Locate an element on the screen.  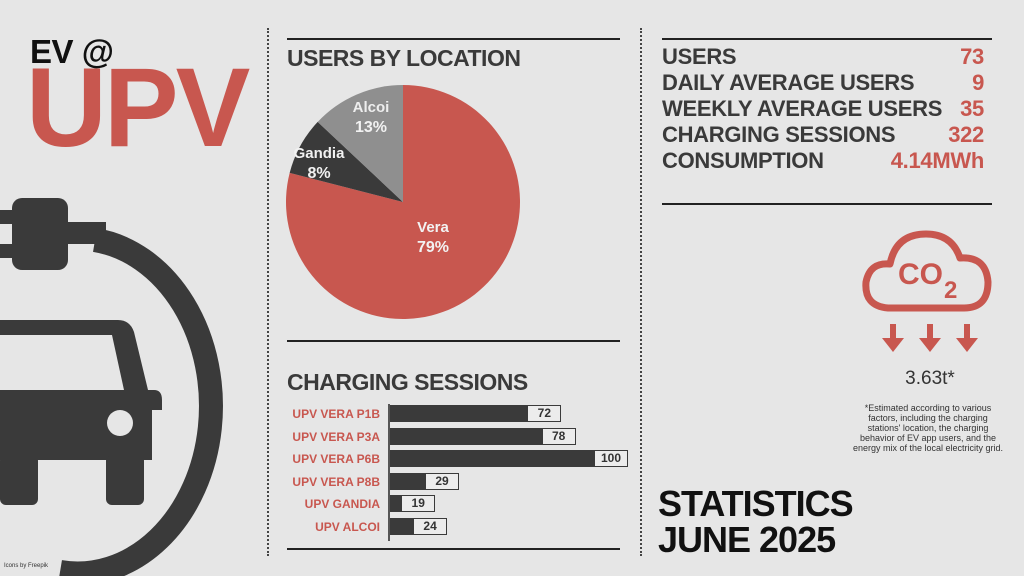
stat-row: CHARGING SESSIONS 322 is located at coordinates (823, 135).